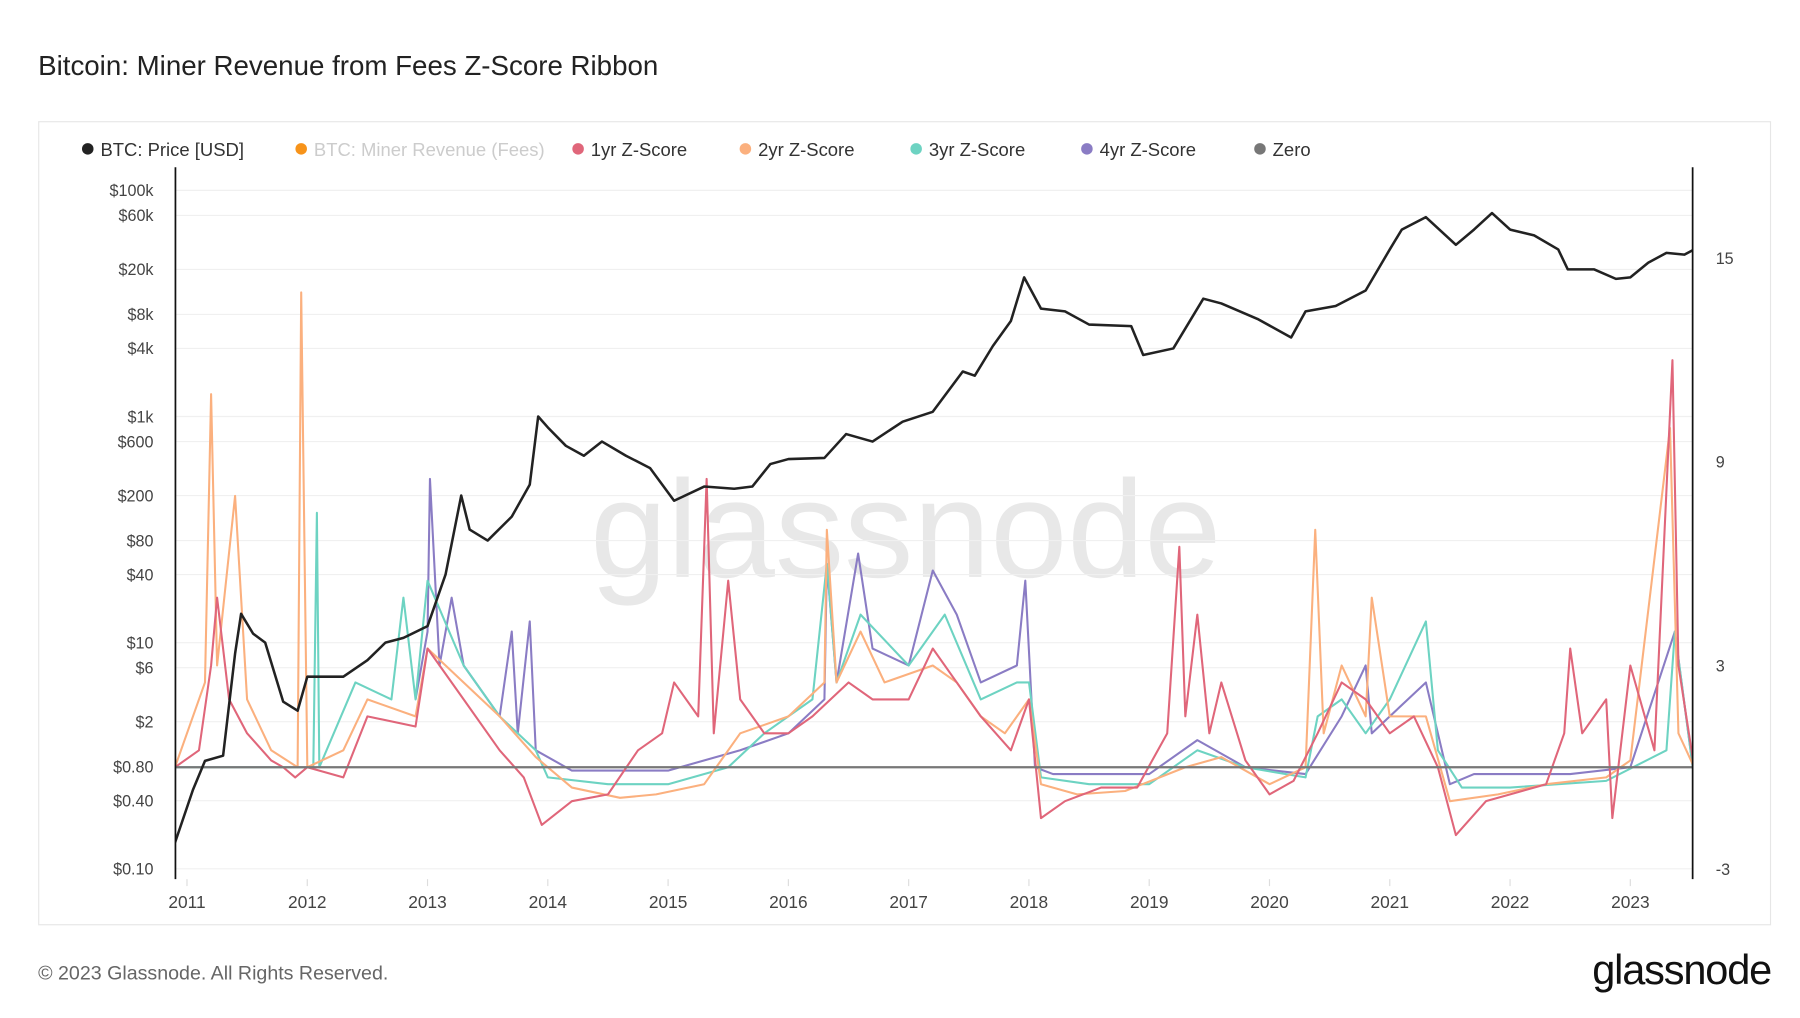 Image resolution: width=1800 pixels, height=1018 pixels. What do you see at coordinates (1269, 902) in the screenshot?
I see `x-tick-label: 2020` at bounding box center [1269, 902].